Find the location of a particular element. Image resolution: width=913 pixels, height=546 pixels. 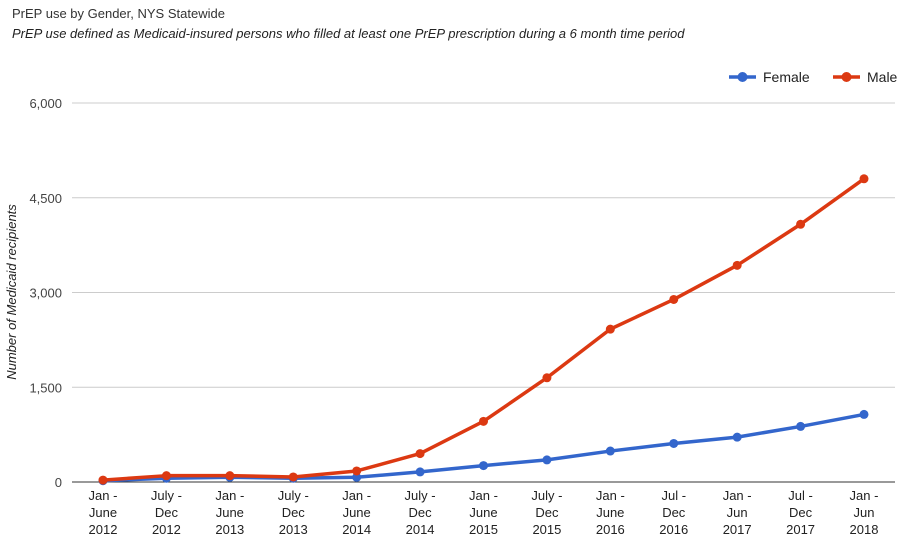

y-tick-label: 4,500 is located at coordinates (45, 198).